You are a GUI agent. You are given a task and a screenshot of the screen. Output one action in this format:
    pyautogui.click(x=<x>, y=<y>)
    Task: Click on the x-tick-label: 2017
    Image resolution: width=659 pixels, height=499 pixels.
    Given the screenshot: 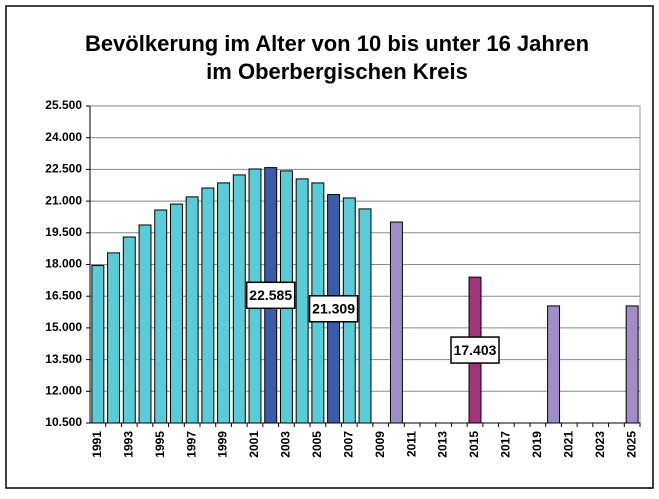 What is the action you would take?
    pyautogui.click(x=506, y=444)
    